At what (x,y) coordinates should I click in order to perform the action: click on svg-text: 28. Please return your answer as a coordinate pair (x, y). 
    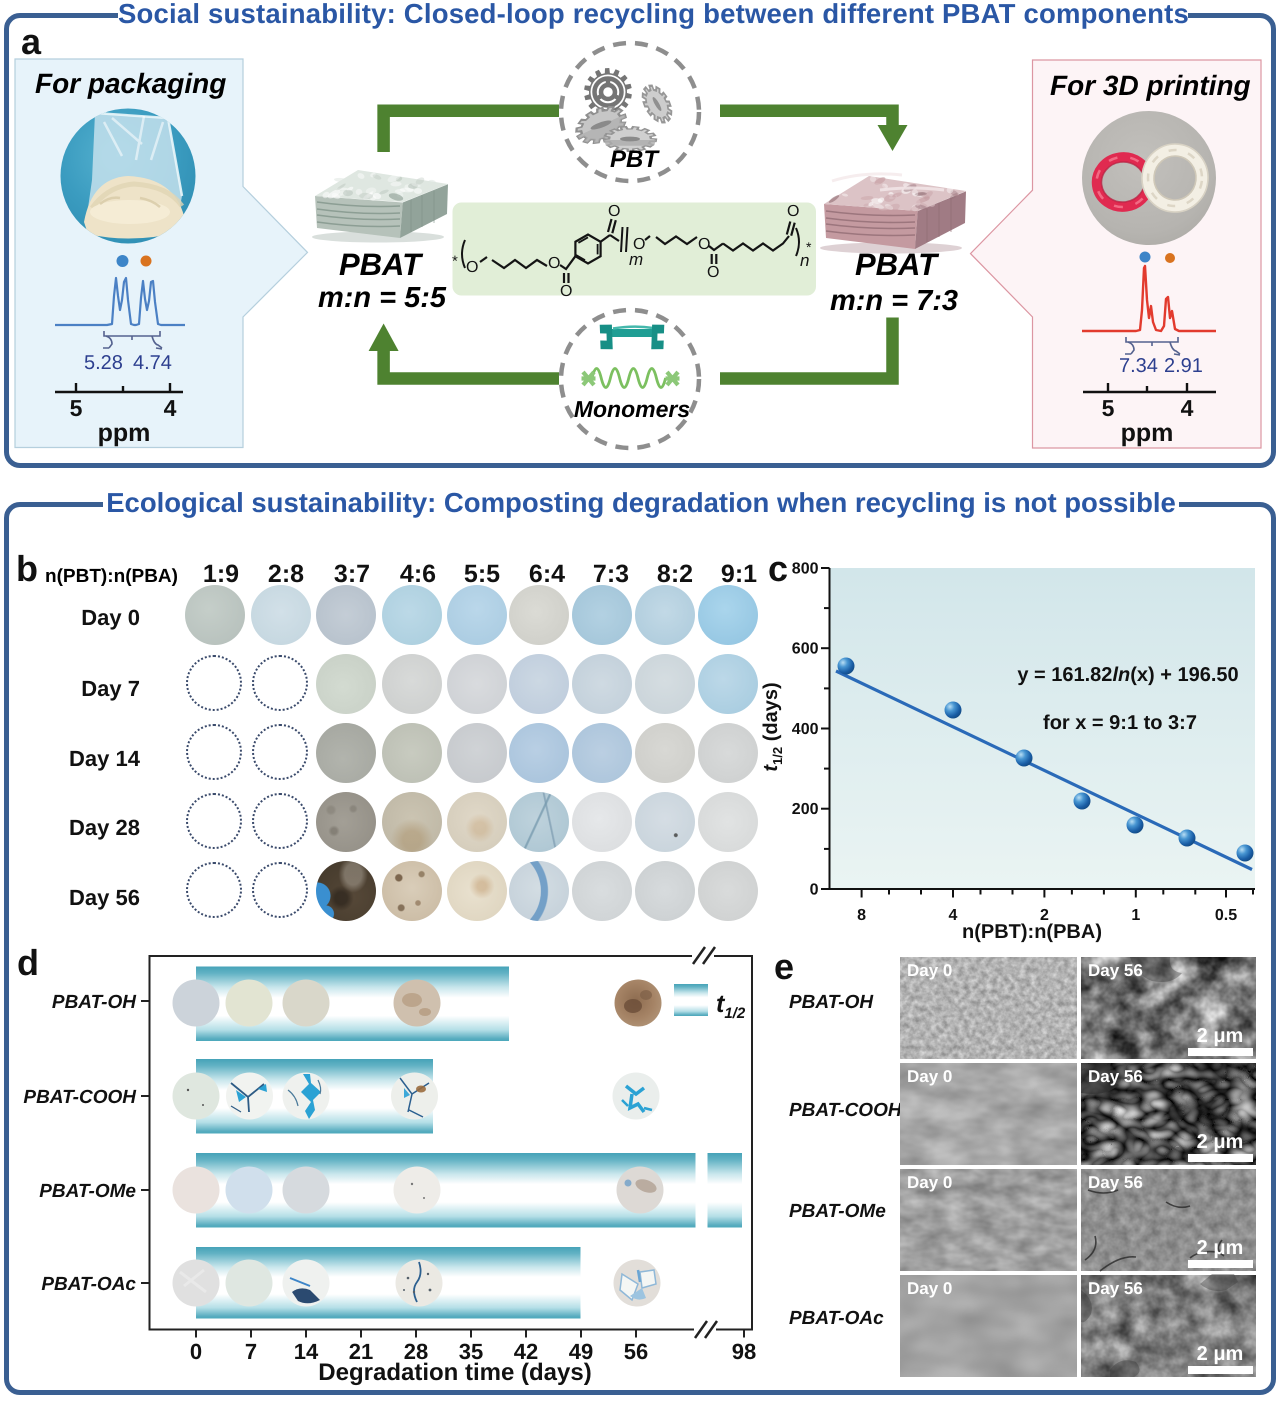
    Looking at the image, I should click on (416, 1351).